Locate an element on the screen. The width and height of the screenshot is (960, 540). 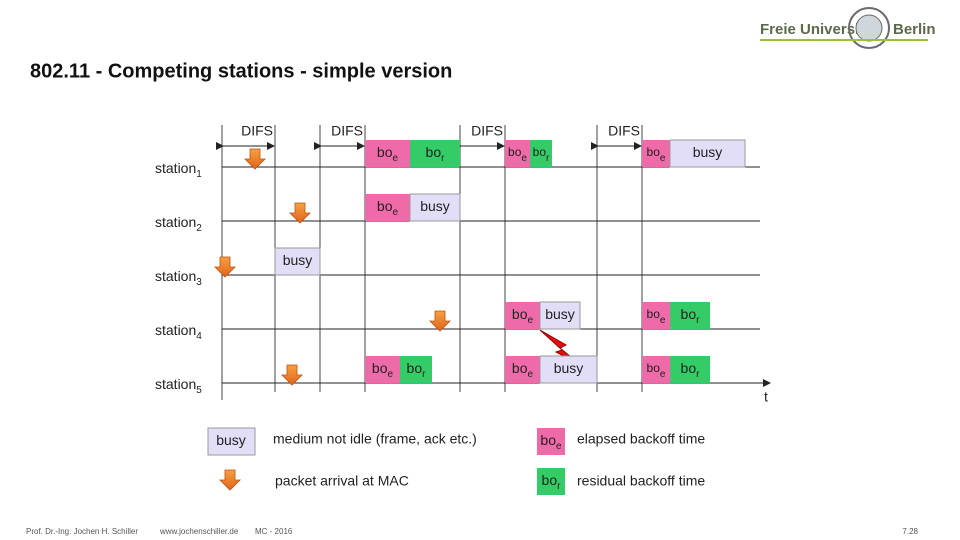
legend-box-label-main: bo is located at coordinates (548, 440).